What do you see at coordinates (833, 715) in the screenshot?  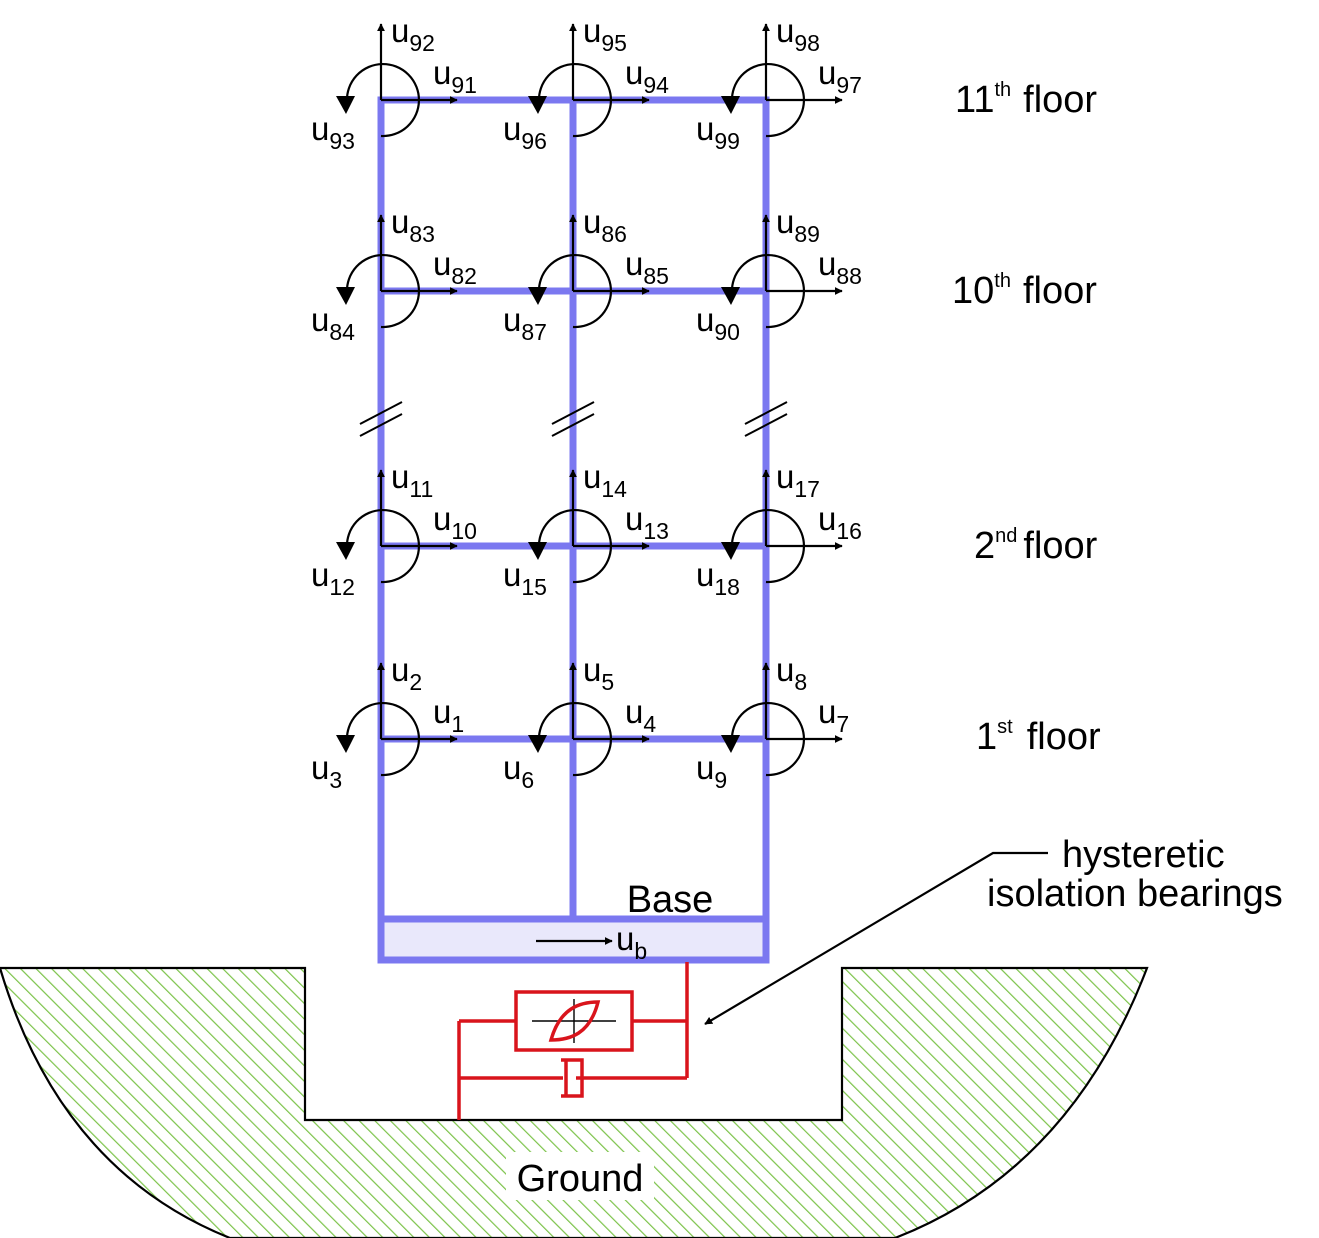 I see `horizontal-dof-label: u7` at bounding box center [833, 715].